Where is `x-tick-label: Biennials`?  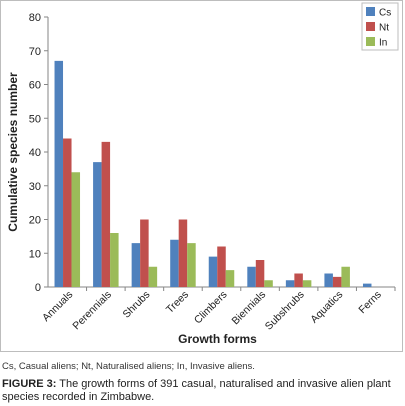
x-tick-label: Biennials is located at coordinates (249, 308).